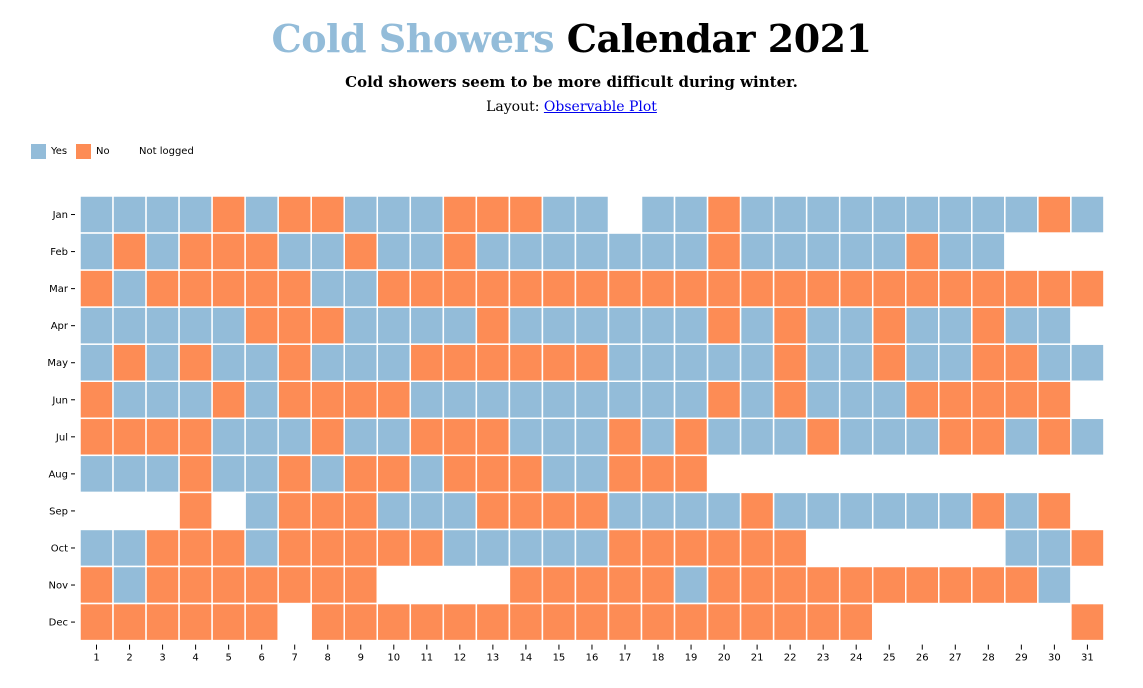 This screenshot has height=688, width=1143. I want to click on x-tick-label-28: 28, so click(988, 658).